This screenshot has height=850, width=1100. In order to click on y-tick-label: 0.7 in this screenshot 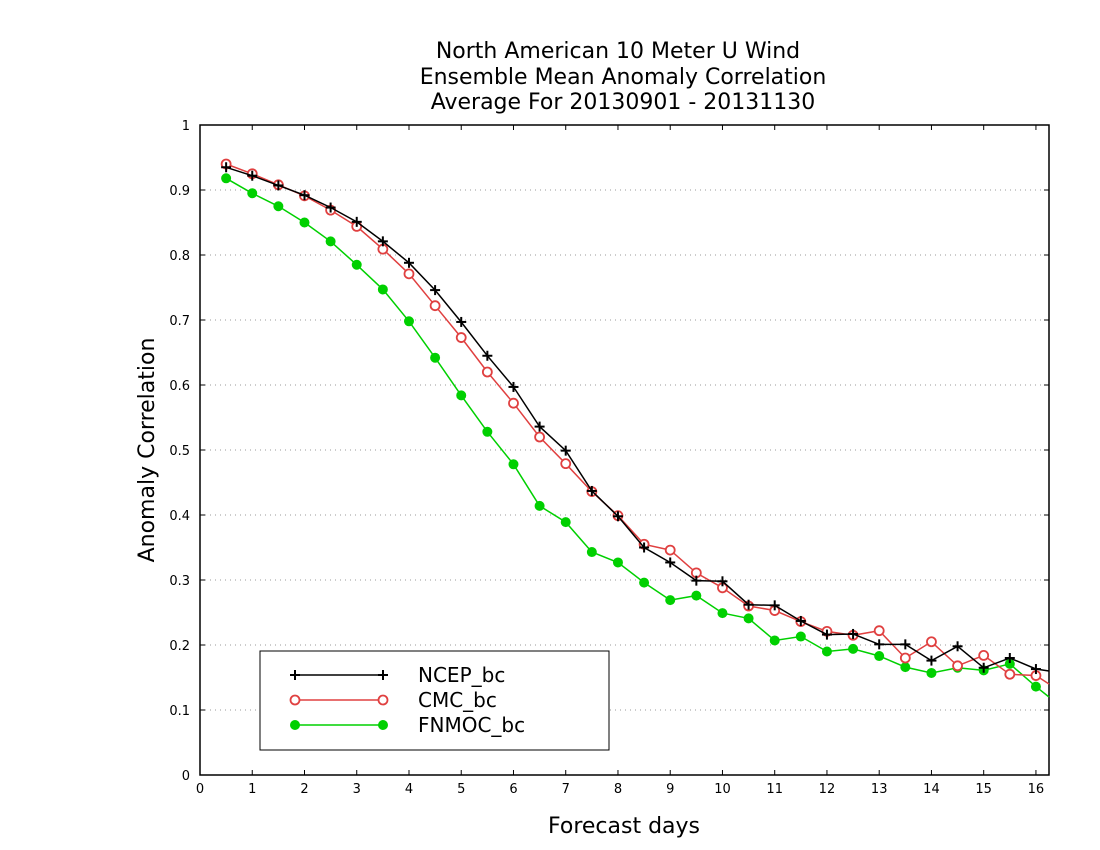, I will do `click(179, 321)`.